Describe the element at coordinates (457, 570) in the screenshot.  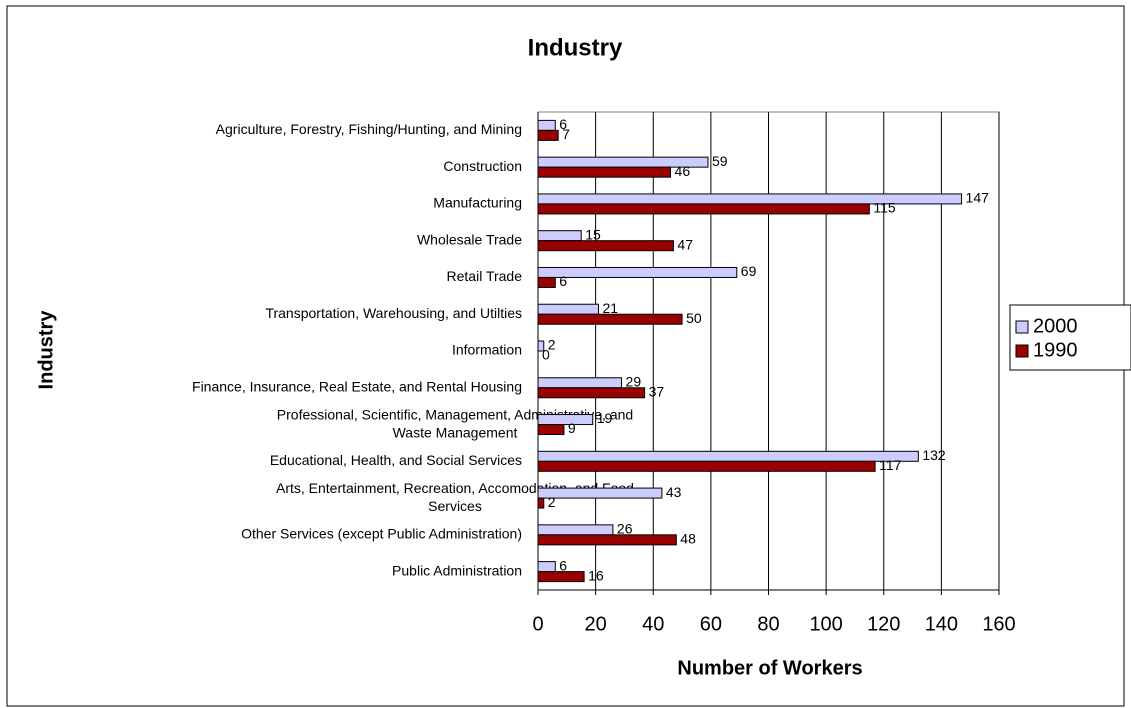
I see `y-tick-label: Public Administration` at that location.